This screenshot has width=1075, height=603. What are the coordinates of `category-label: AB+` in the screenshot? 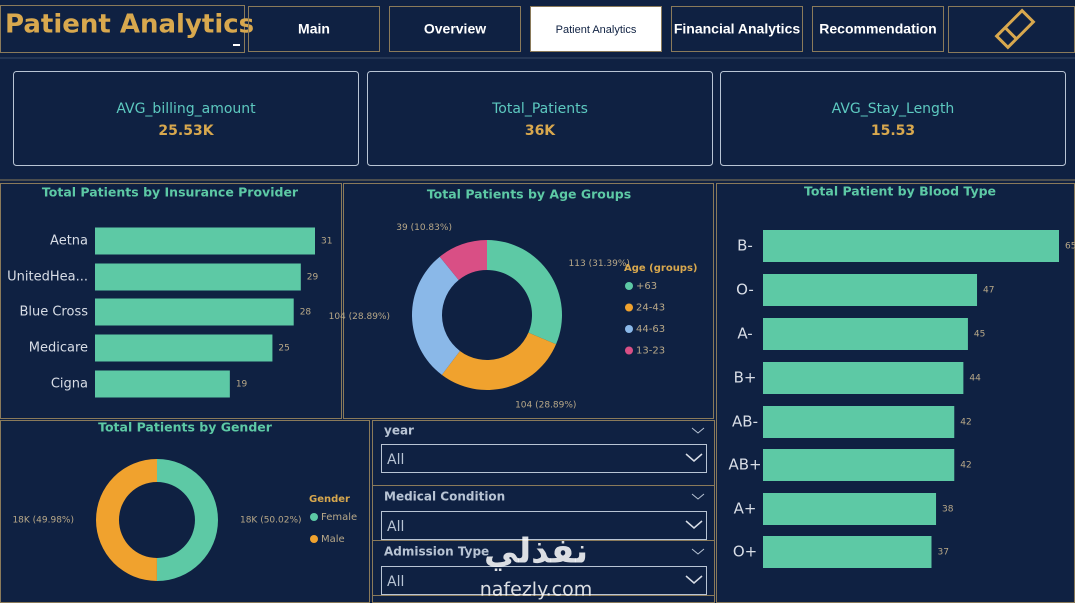 It's located at (744, 465).